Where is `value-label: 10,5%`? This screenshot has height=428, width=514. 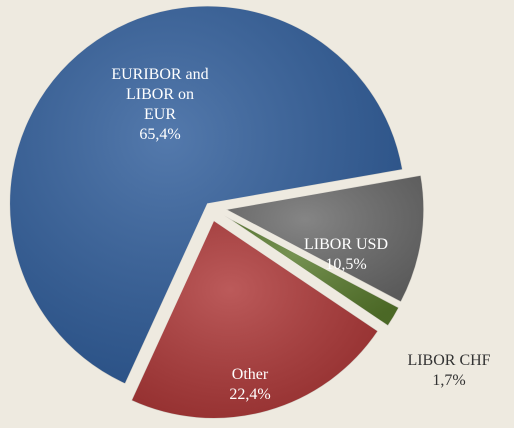
value-label: 10,5% is located at coordinates (346, 264).